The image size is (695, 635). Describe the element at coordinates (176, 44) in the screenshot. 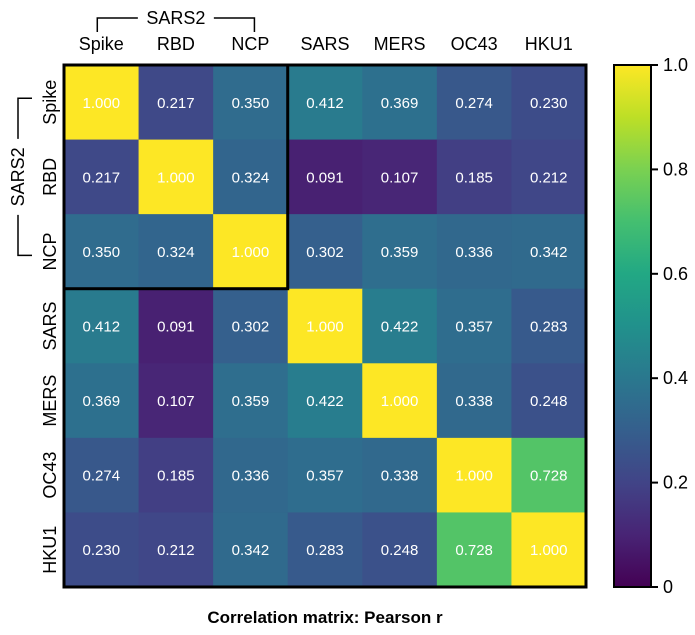

I see `x-axis-label: RBD` at that location.